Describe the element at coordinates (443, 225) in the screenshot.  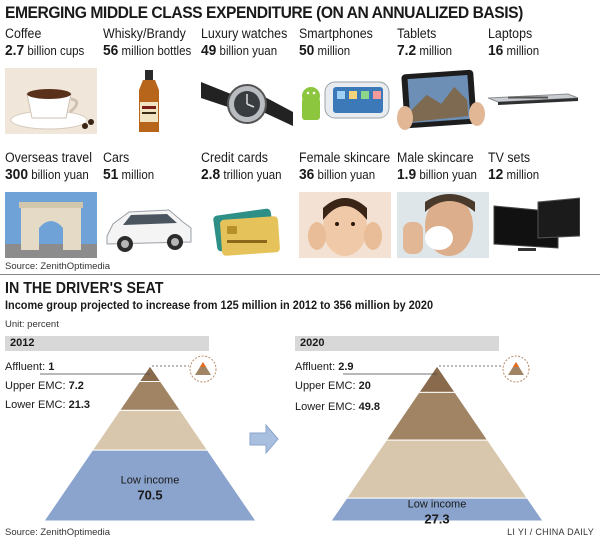
I see `male-face-icon` at that location.